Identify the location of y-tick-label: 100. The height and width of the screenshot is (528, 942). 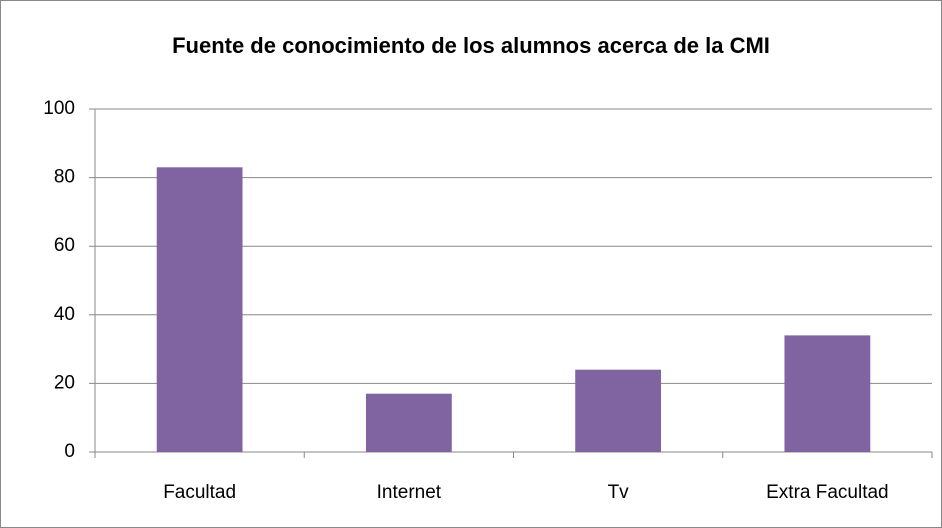
(59, 108).